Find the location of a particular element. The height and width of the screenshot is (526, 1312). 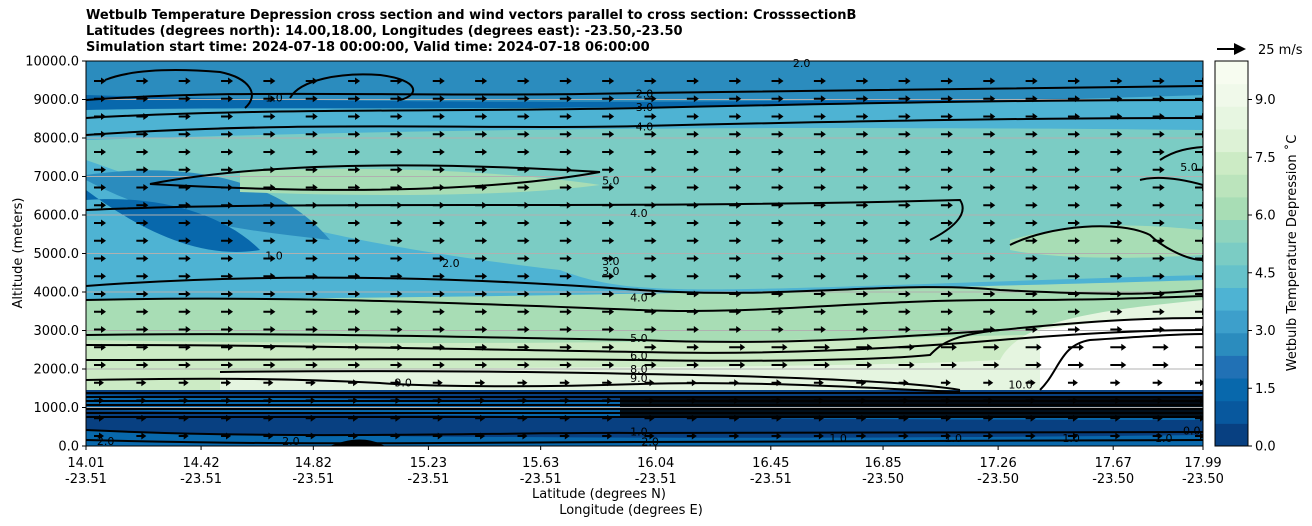

y-tick-label: 2000.0 is located at coordinates (57, 370).